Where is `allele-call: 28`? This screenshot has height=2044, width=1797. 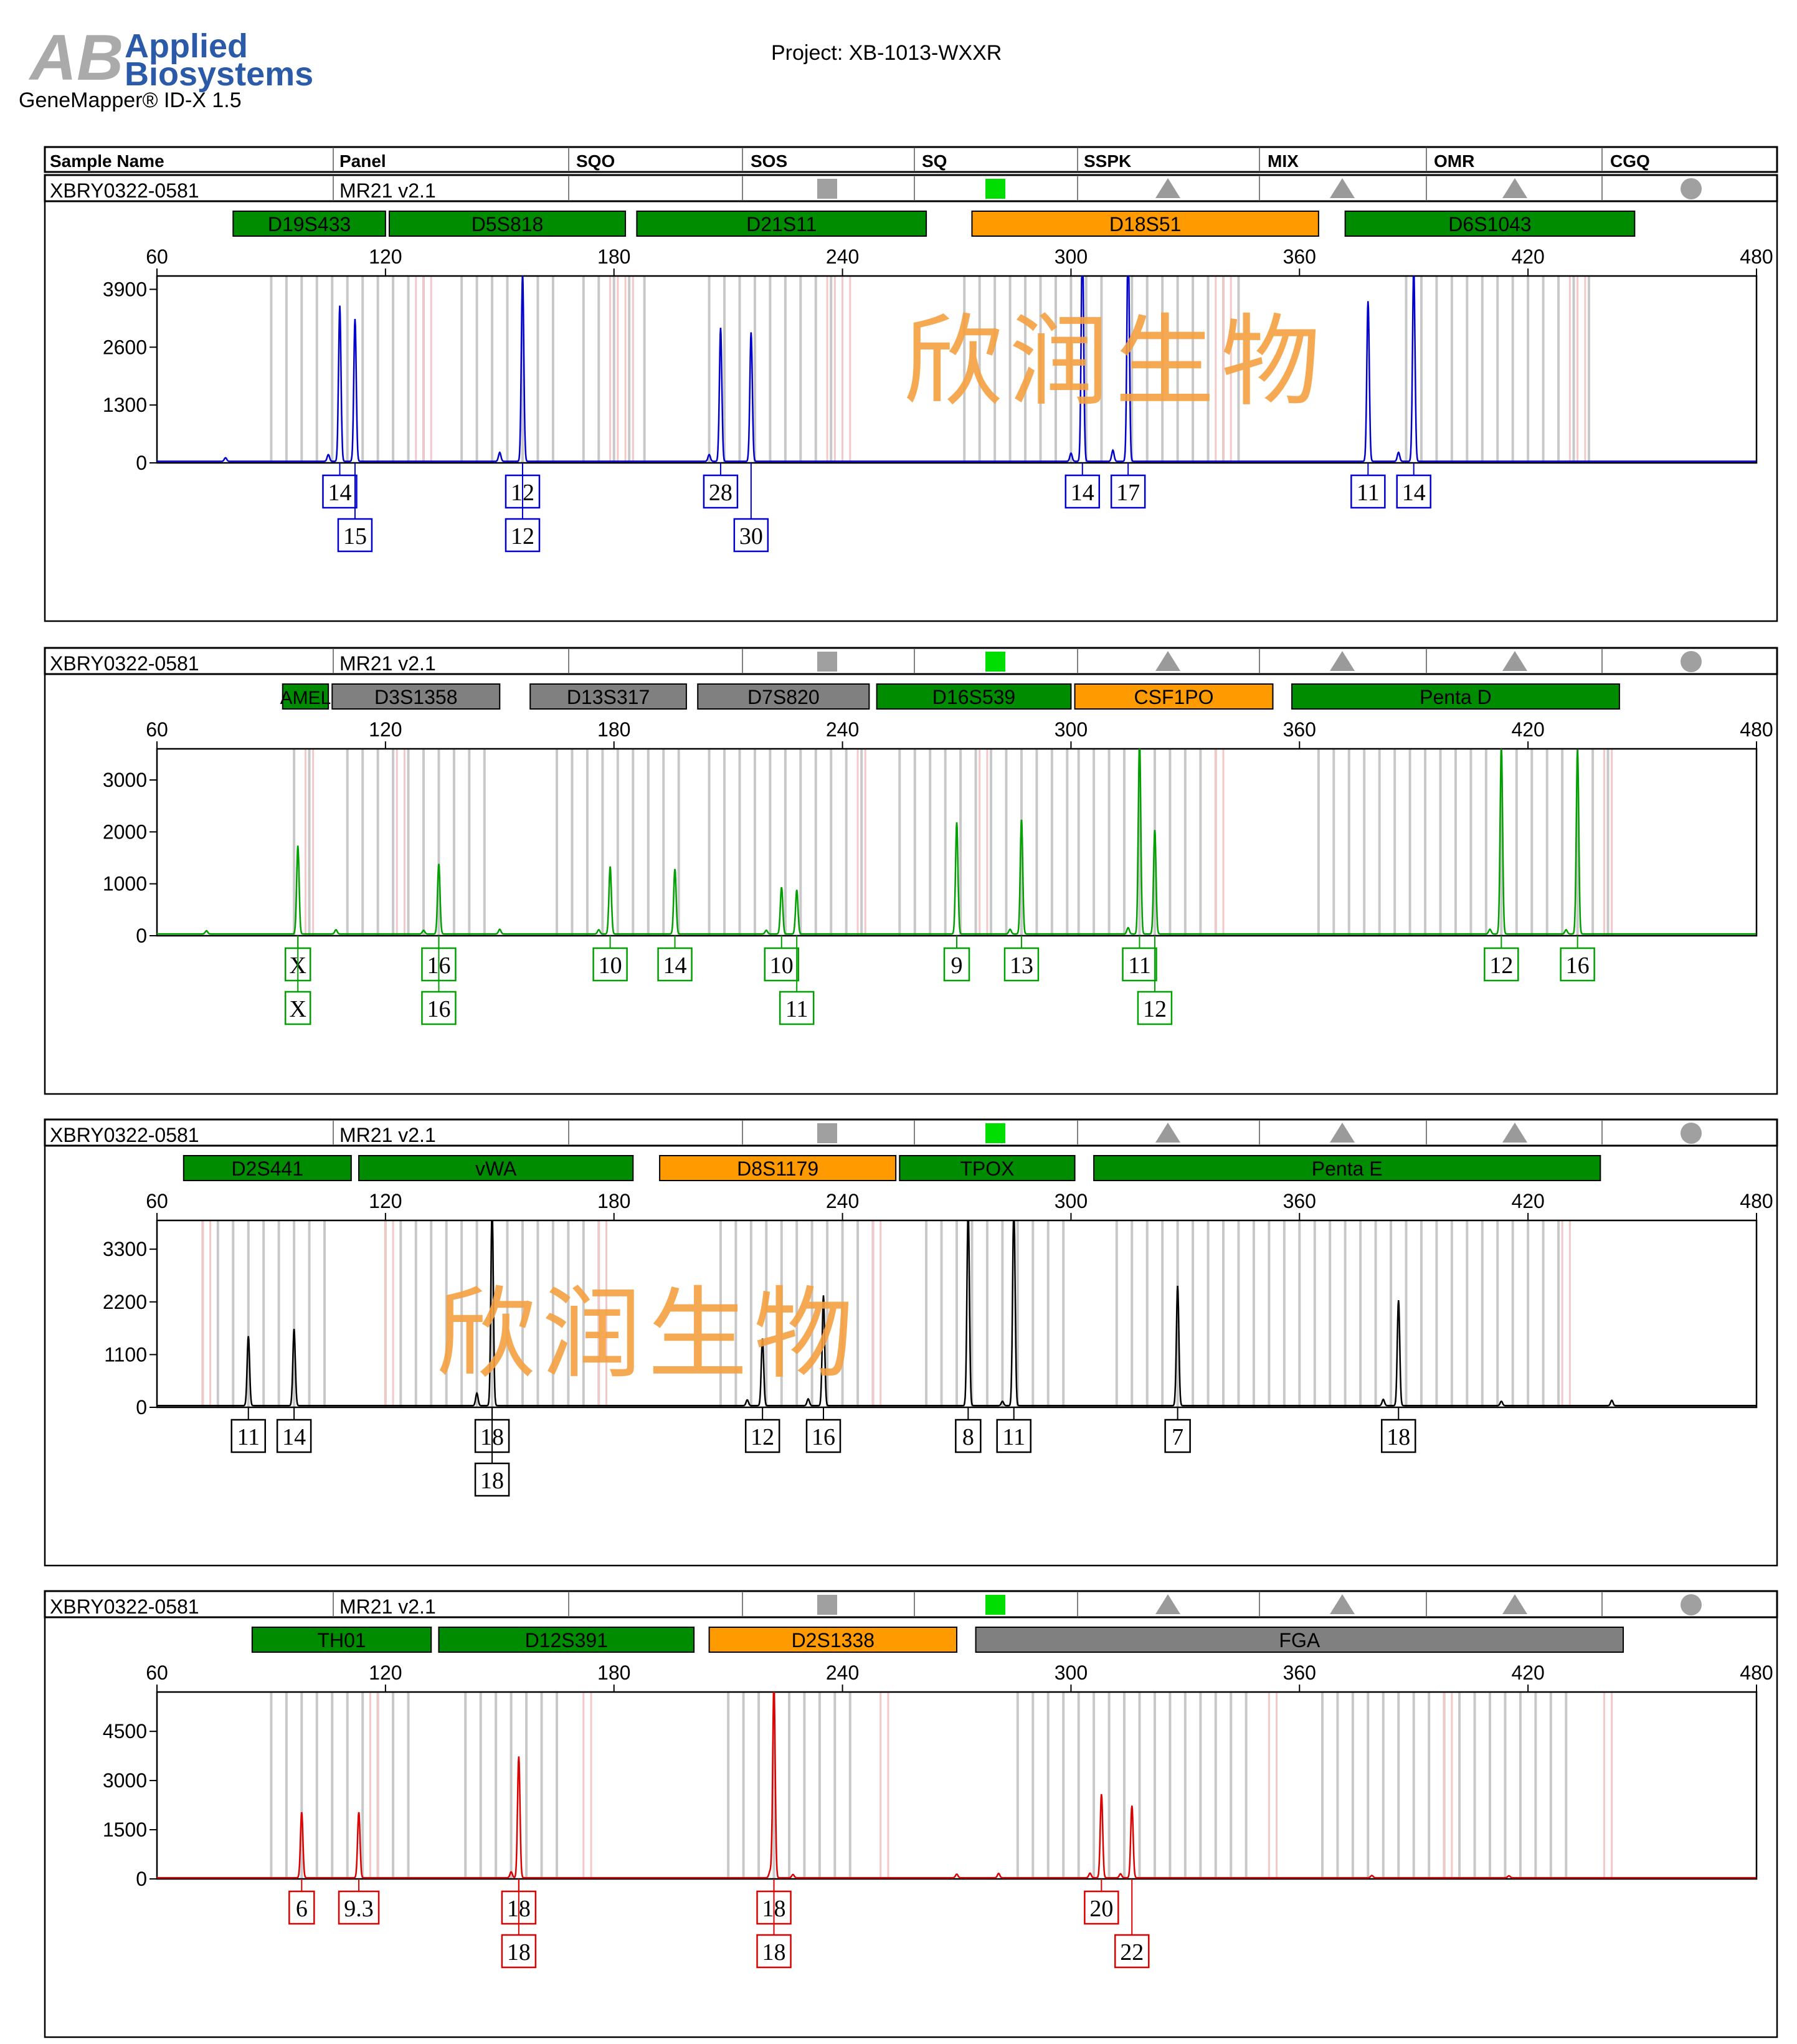 allele-call: 28 is located at coordinates (721, 486).